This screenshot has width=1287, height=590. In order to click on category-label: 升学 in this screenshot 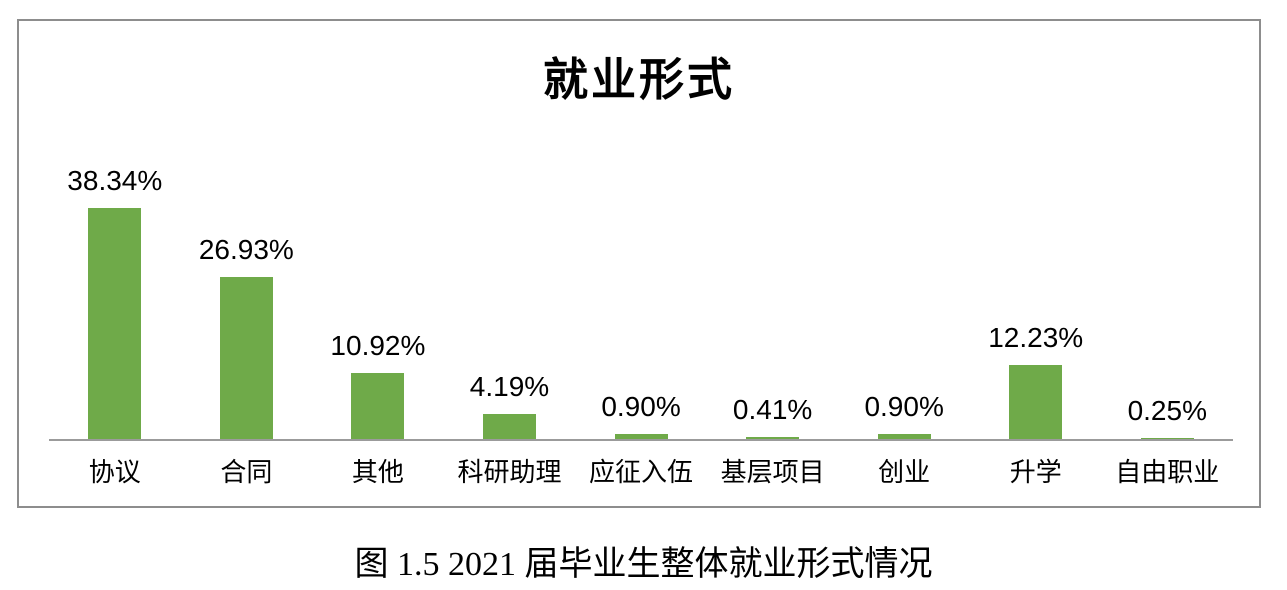, I will do `click(1035, 472)`.